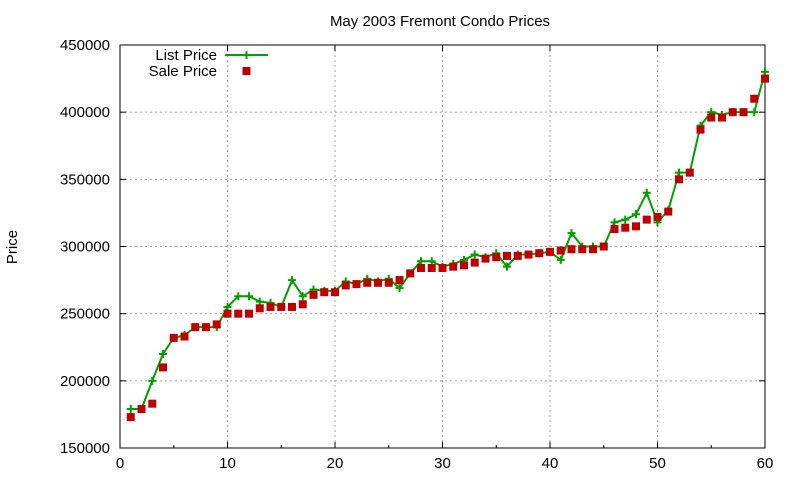 This screenshot has height=480, width=800. Describe the element at coordinates (85, 381) in the screenshot. I see `y-tick-label: 200000` at that location.